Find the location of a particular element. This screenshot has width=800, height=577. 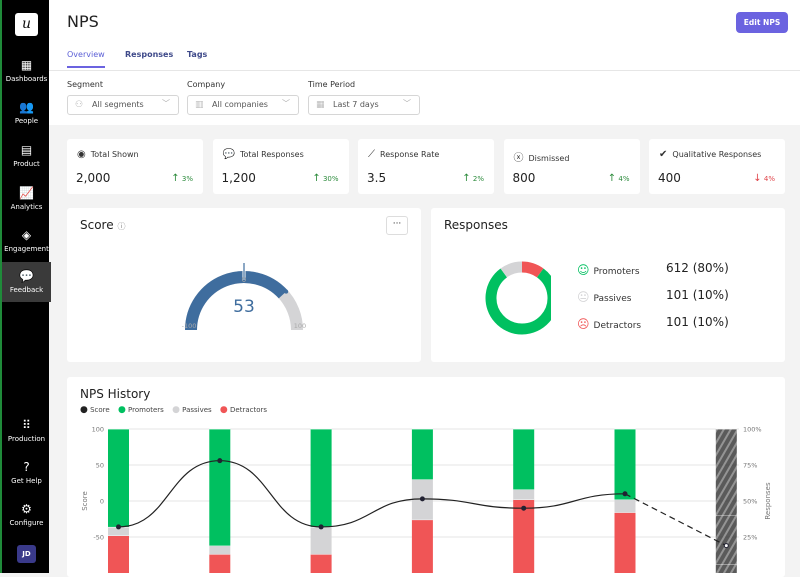

stat-value: 800 is located at coordinates (524, 178).